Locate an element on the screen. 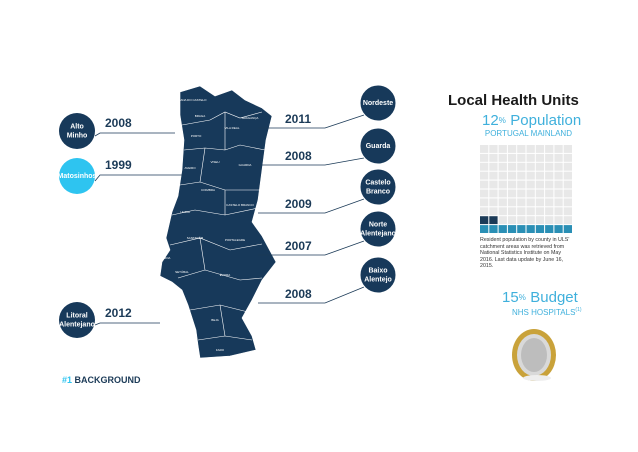 The height and width of the screenshot is (452, 638). unit-label: Castelo Branco is located at coordinates (377, 187).